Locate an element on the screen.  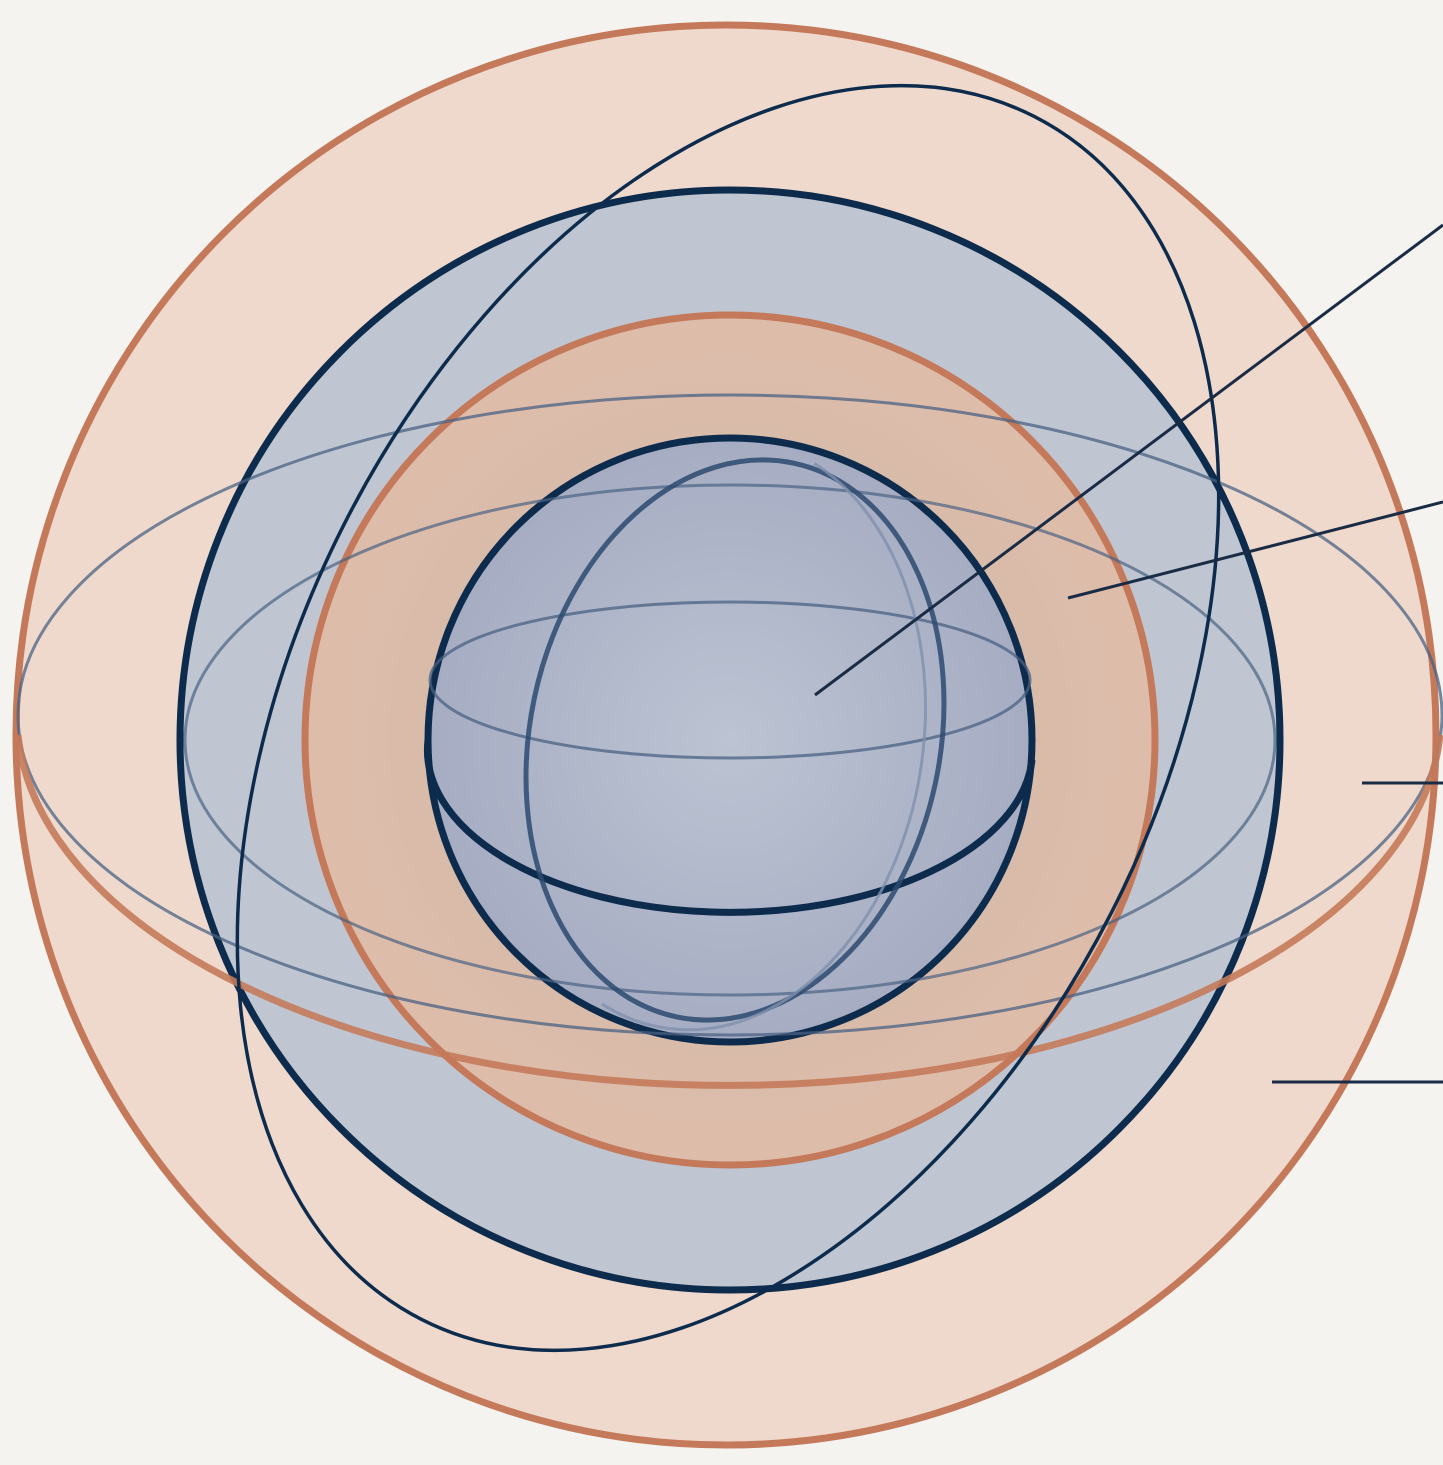
callout-inner-sphere is located at coordinates (1128, 460).